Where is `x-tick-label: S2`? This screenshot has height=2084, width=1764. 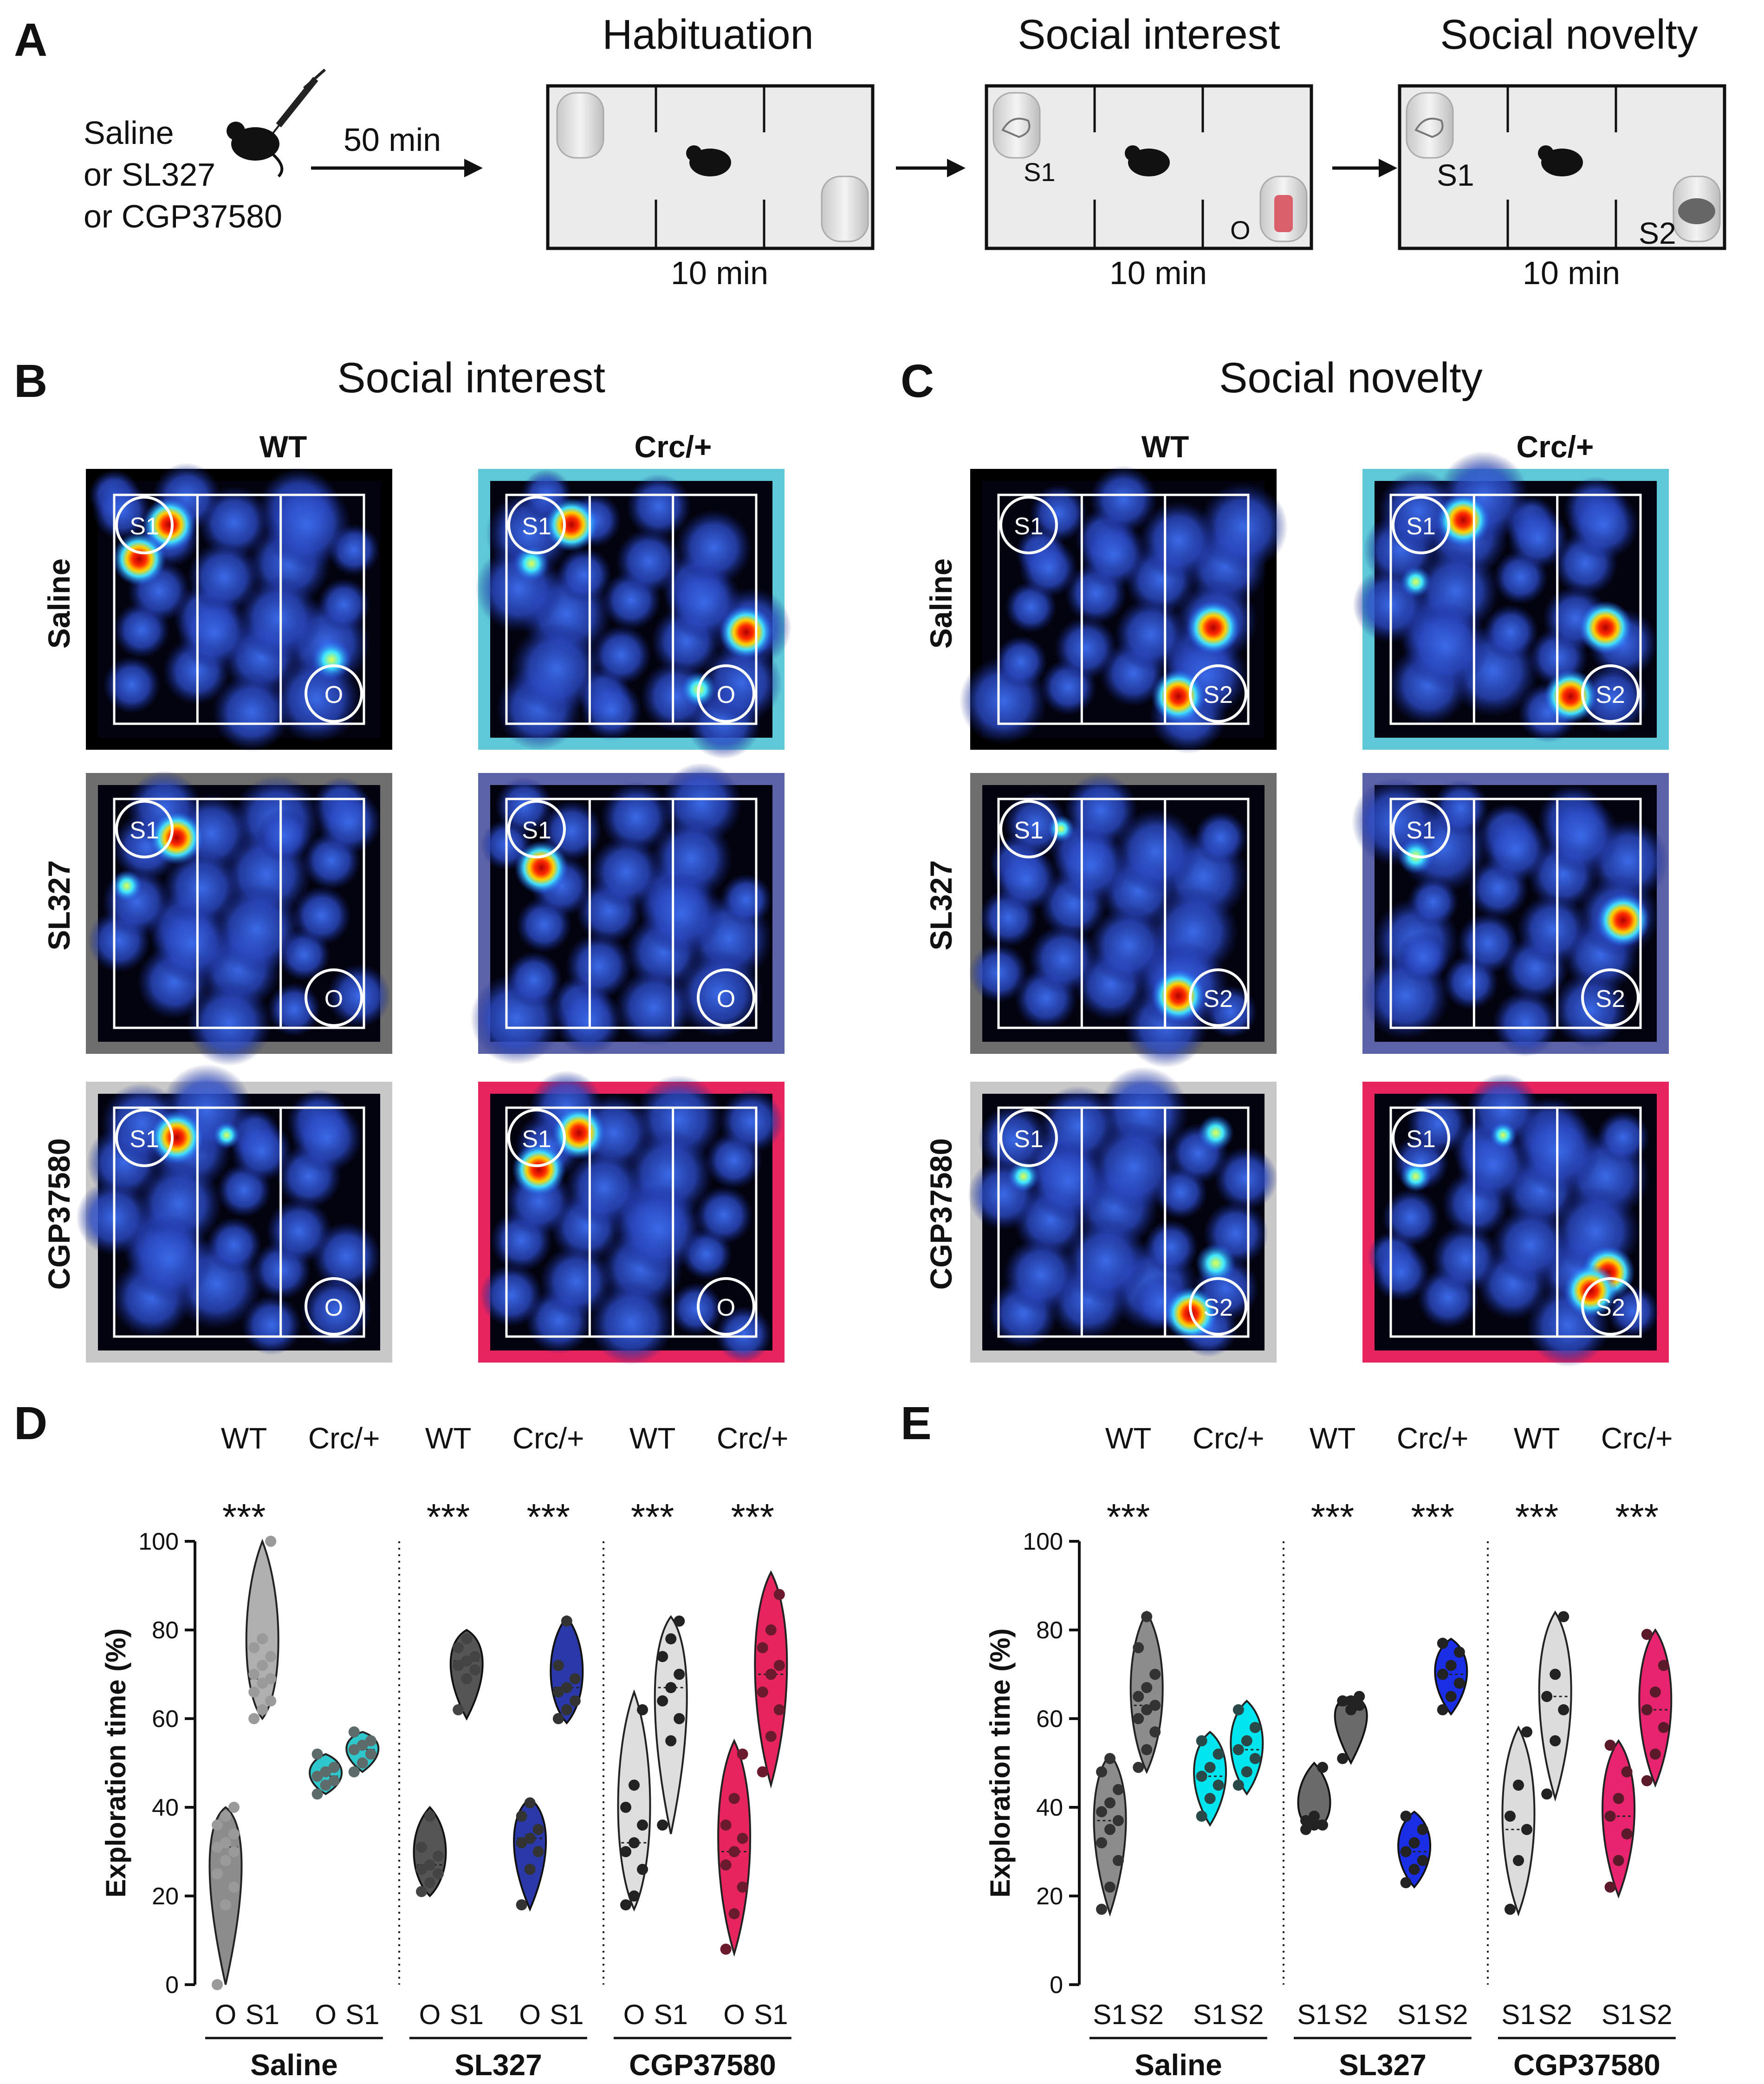 x-tick-label: S2 is located at coordinates (1655, 2015).